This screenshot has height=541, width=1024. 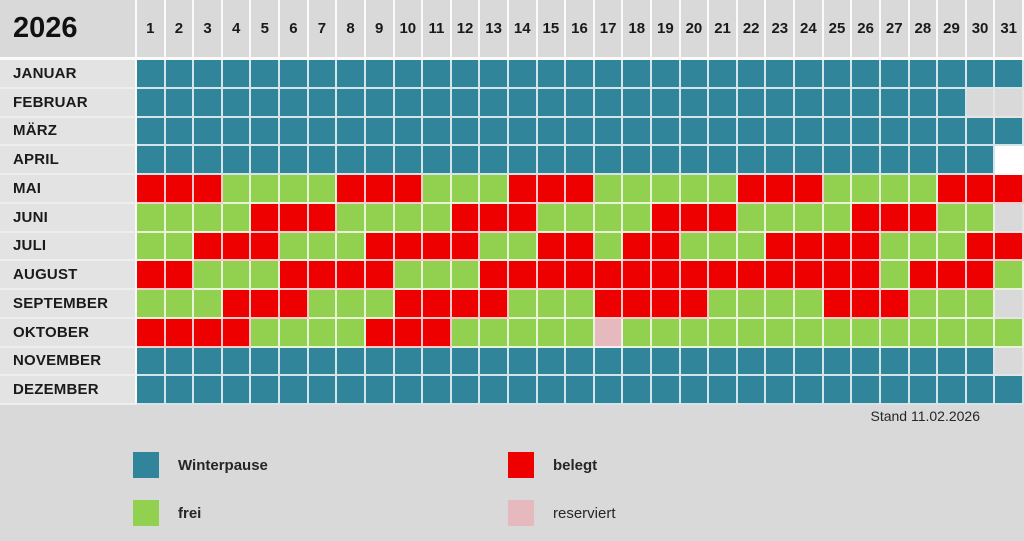 What do you see at coordinates (666, 30) in the screenshot?
I see `day-number-header: 19` at bounding box center [666, 30].